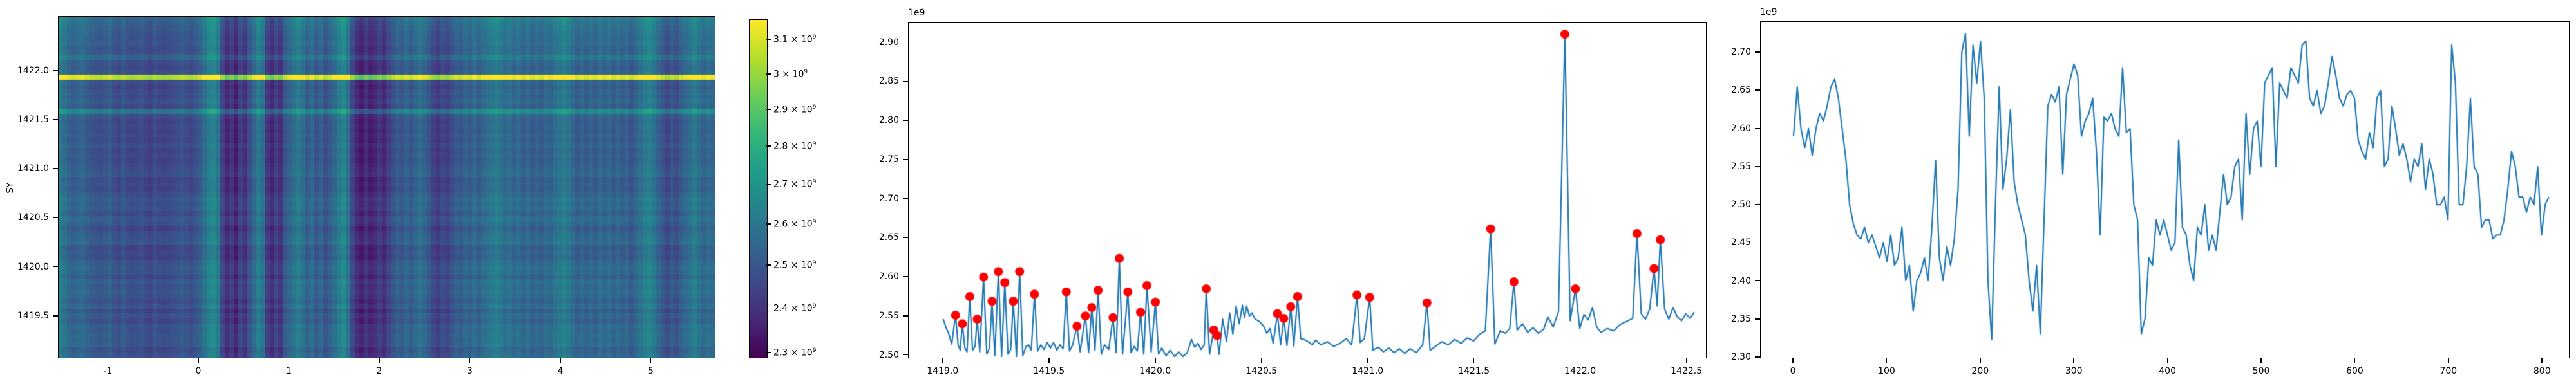 The height and width of the screenshot is (386, 2576). What do you see at coordinates (1368, 371) in the screenshot?
I see `x-axis-tick-label: 1421.0` at bounding box center [1368, 371].